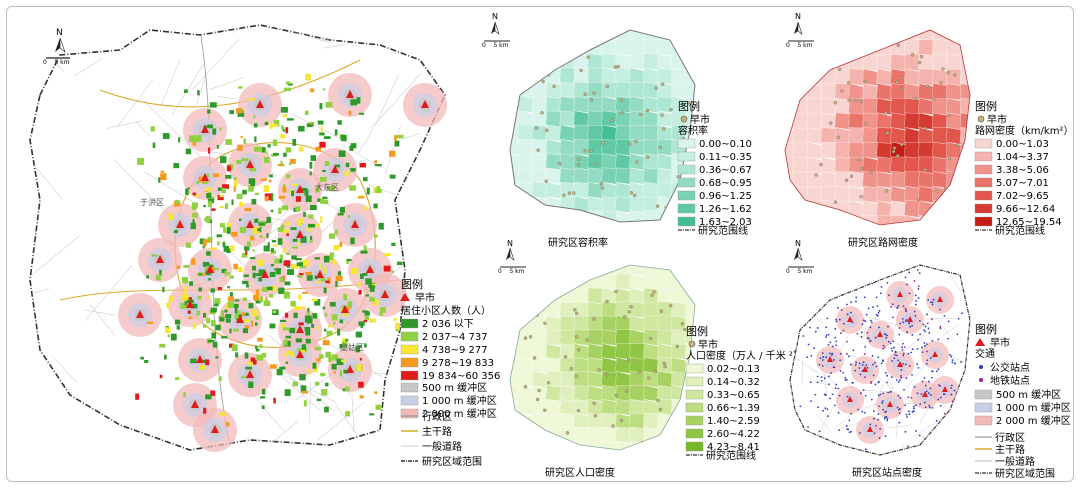  Describe the element at coordinates (733, 408) in the screenshot. I see `pop-legend-class-label: 0.66~1.39` at that location.